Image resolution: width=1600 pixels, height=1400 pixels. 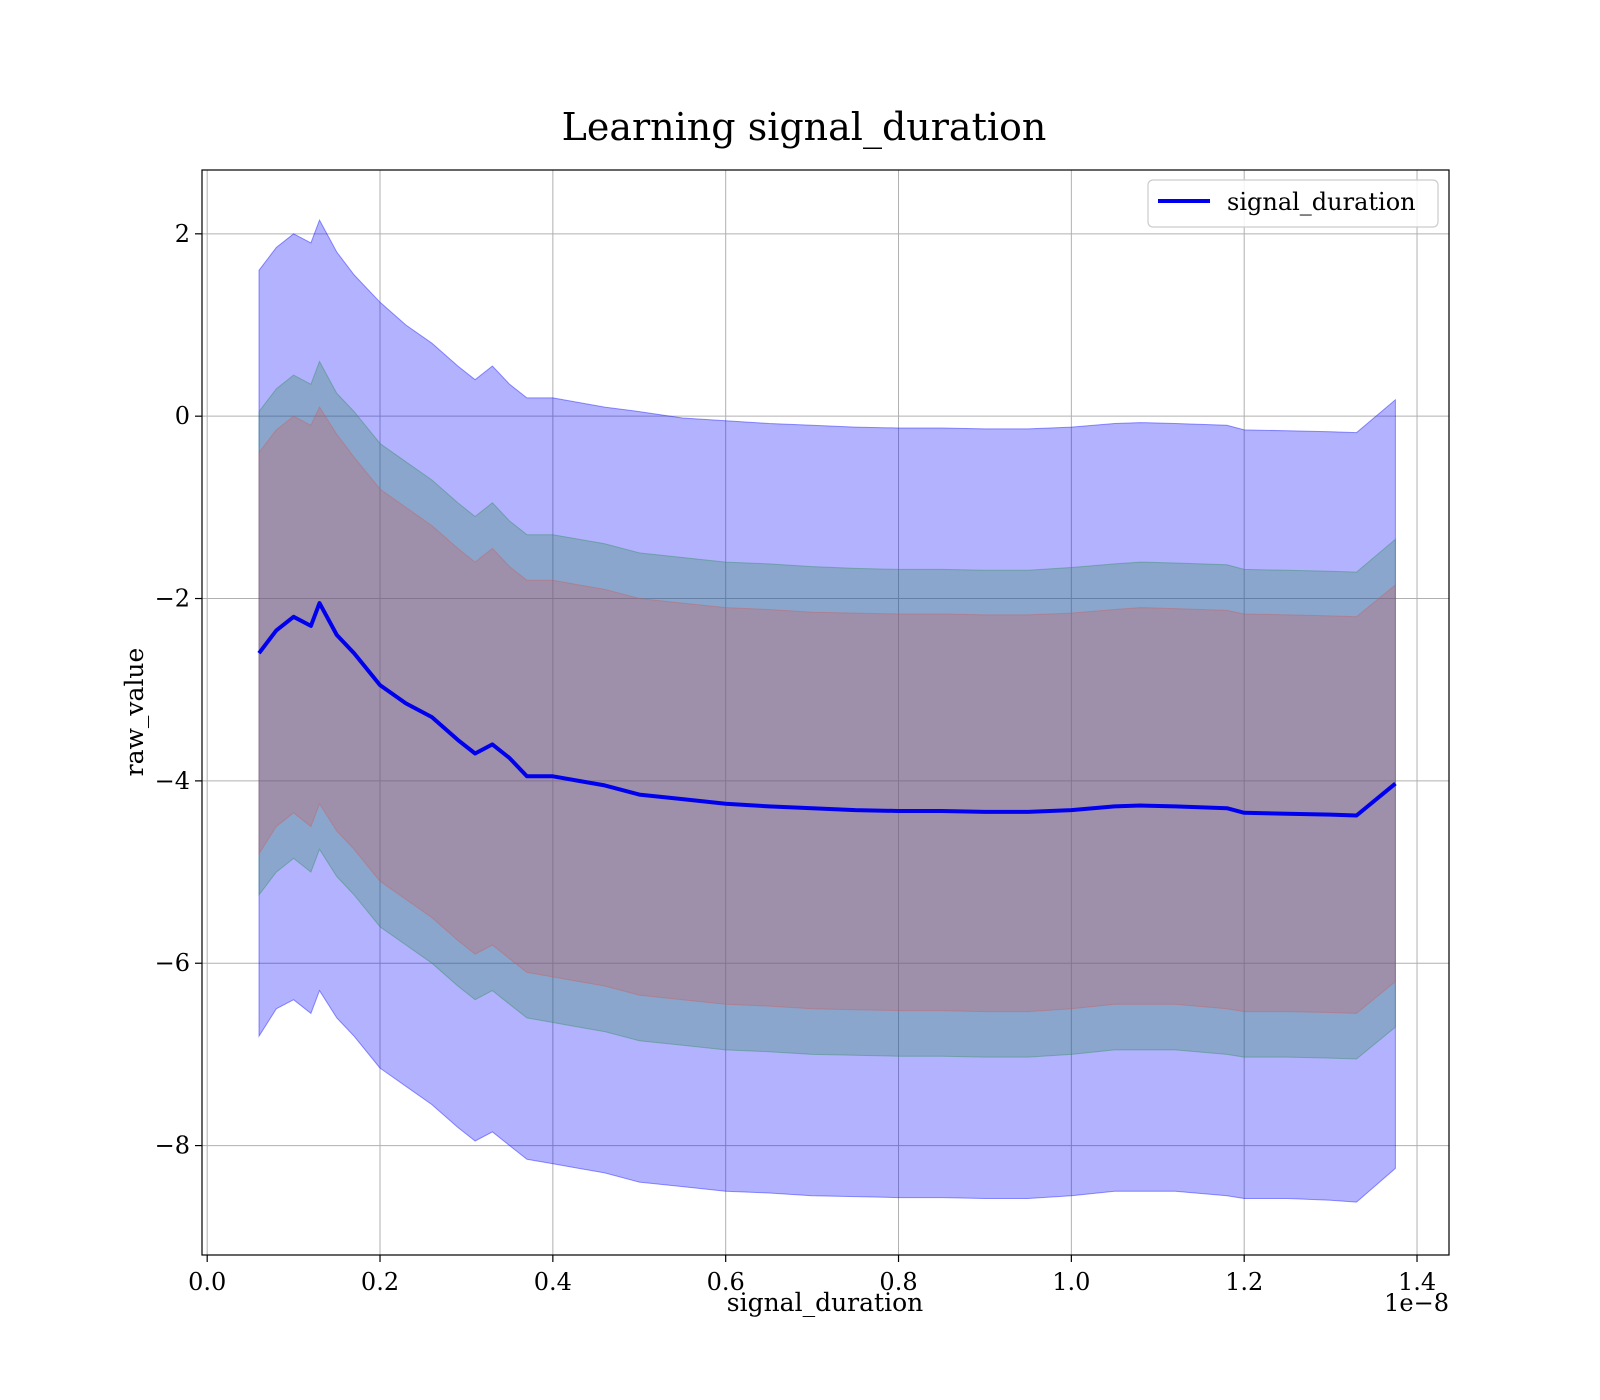 I want to click on legend: signal_duration, so click(x=1293, y=203).